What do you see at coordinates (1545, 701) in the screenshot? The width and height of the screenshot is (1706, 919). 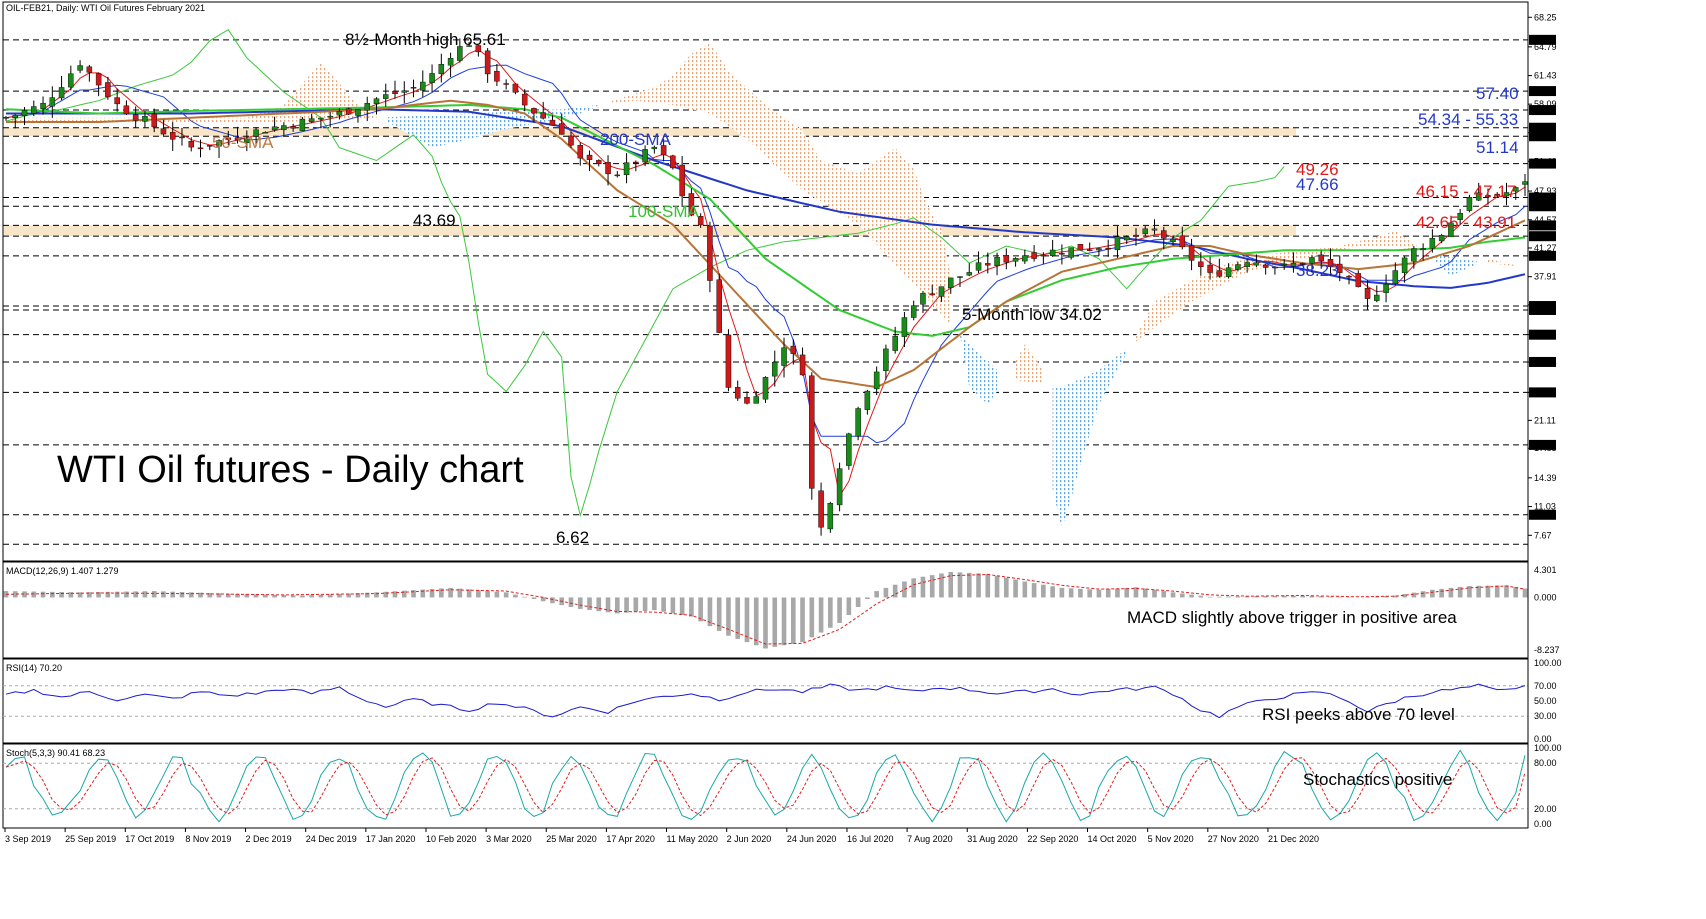 I see `rsi-tick-label: 50.00` at bounding box center [1545, 701].